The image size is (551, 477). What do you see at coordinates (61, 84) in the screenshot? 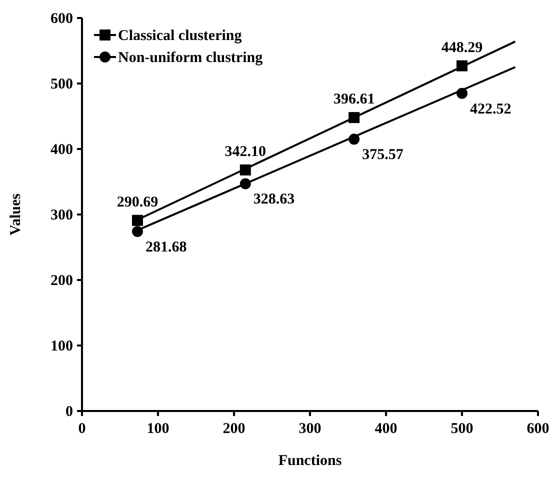
I see `y-tick-label: 500` at bounding box center [61, 84].